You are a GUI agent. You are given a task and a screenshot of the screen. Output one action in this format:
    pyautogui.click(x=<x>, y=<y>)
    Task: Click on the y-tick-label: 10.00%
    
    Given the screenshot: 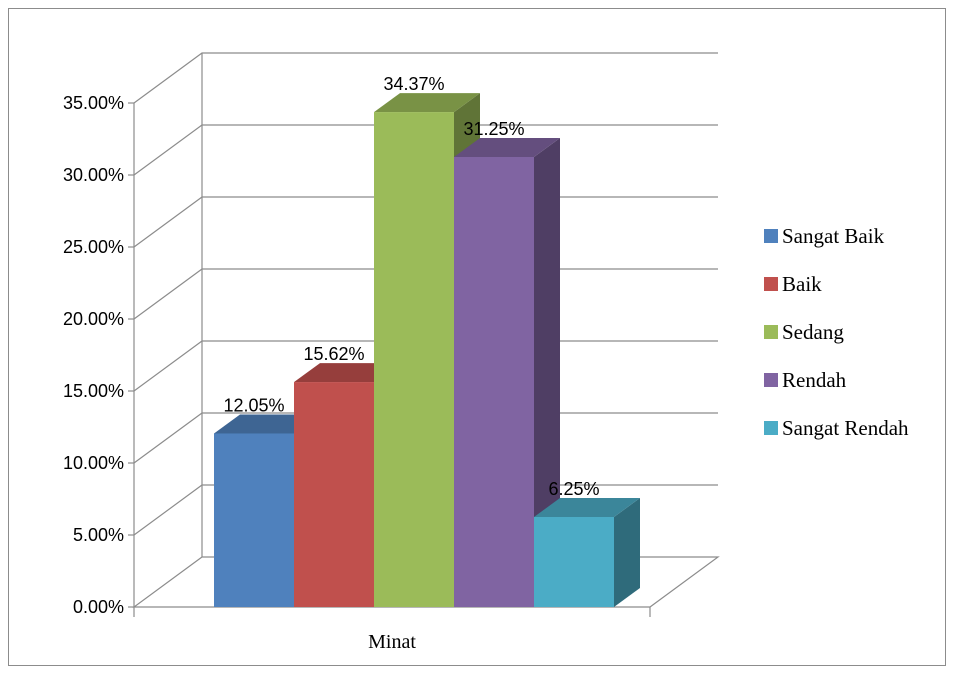 What is the action you would take?
    pyautogui.click(x=93, y=463)
    